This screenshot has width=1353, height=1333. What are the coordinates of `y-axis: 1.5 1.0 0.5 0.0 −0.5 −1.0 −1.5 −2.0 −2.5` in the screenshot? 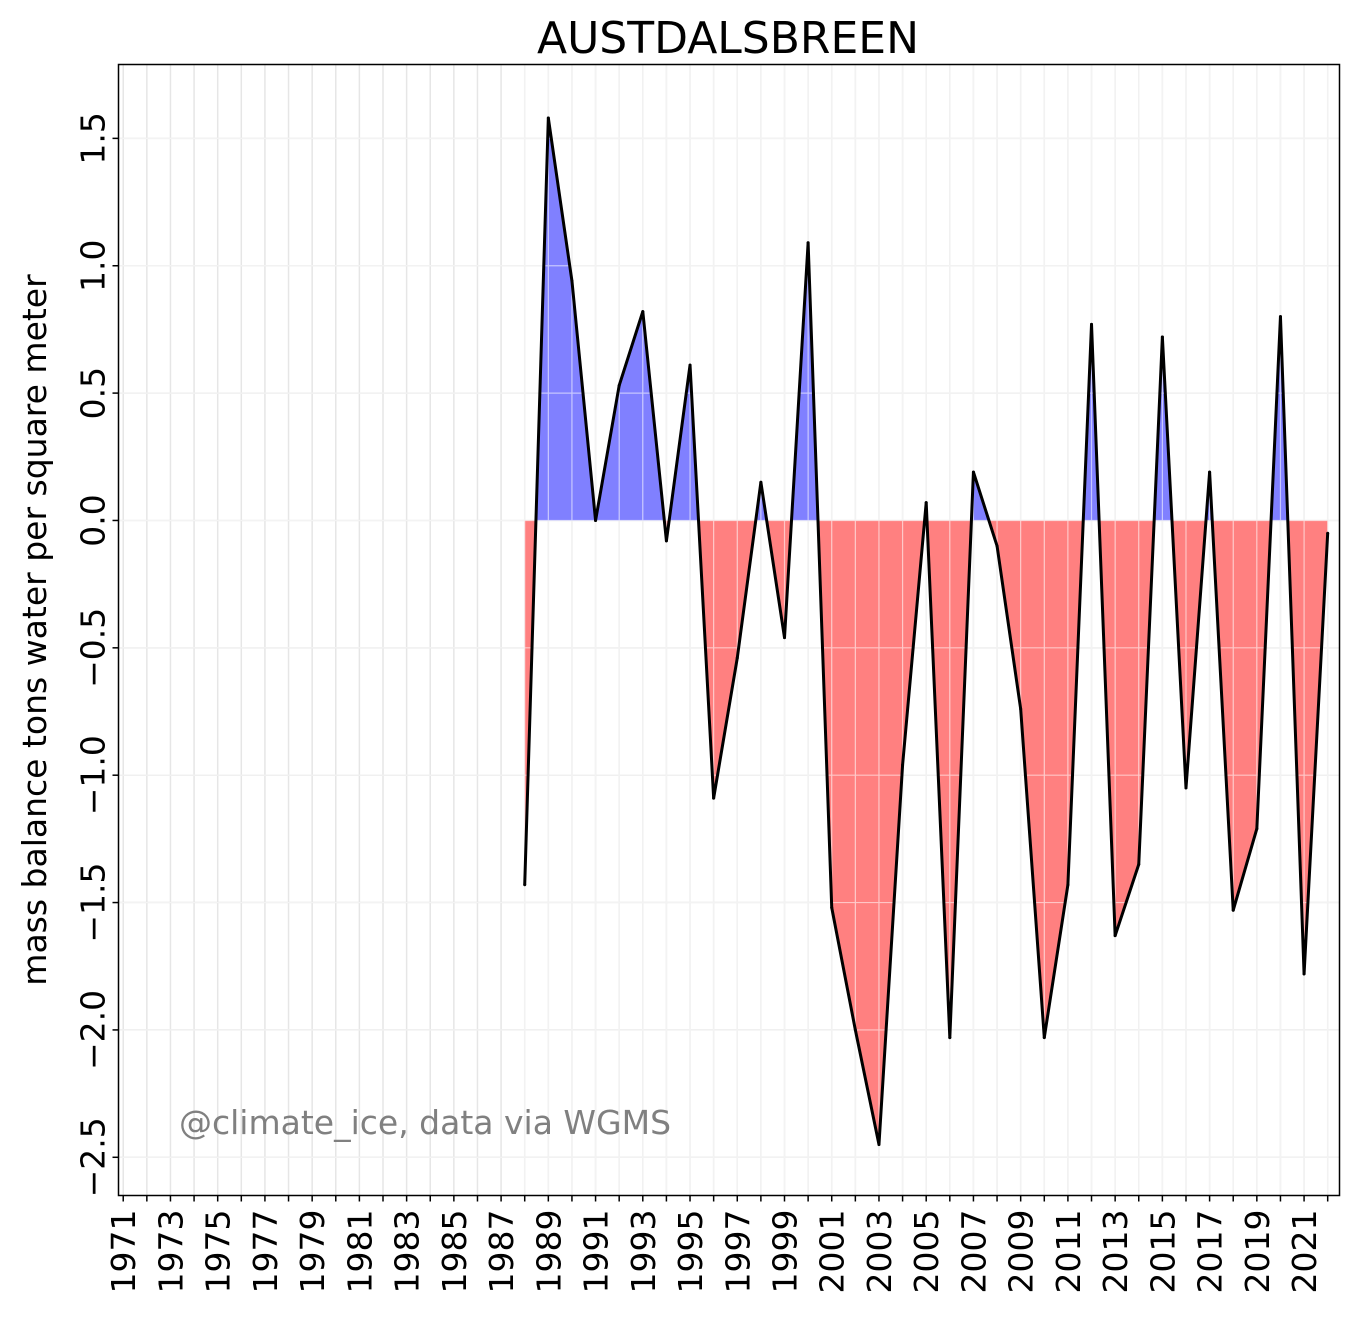 It's located at (96, 654).